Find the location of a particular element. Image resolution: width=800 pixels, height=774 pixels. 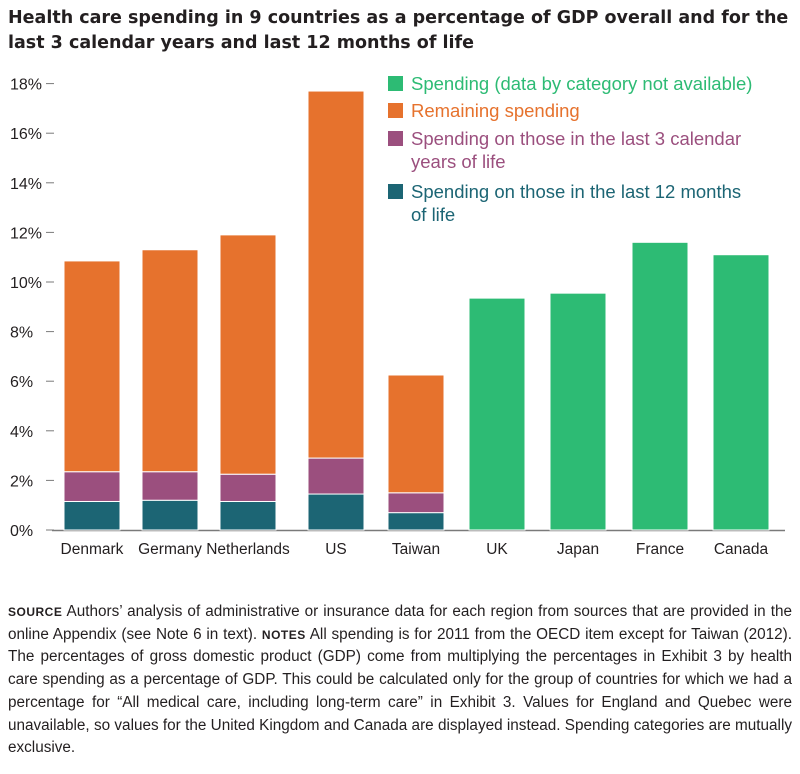

source-label: SOURCE is located at coordinates (35, 612).